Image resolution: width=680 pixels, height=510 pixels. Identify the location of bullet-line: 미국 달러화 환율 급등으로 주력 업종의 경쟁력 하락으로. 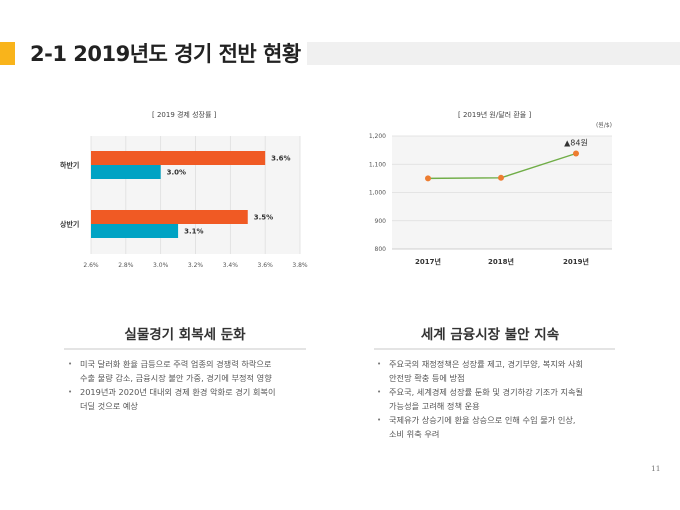
(176, 364).